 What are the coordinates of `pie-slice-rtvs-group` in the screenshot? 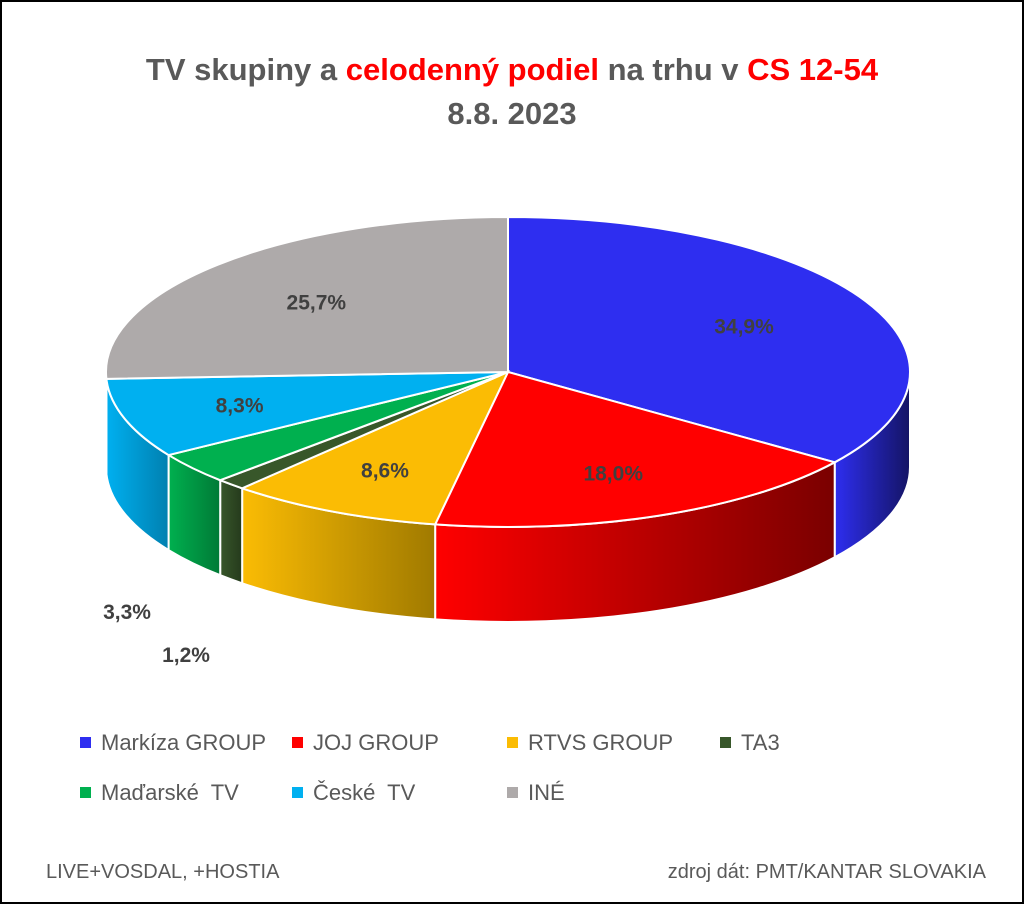 It's located at (375, 448).